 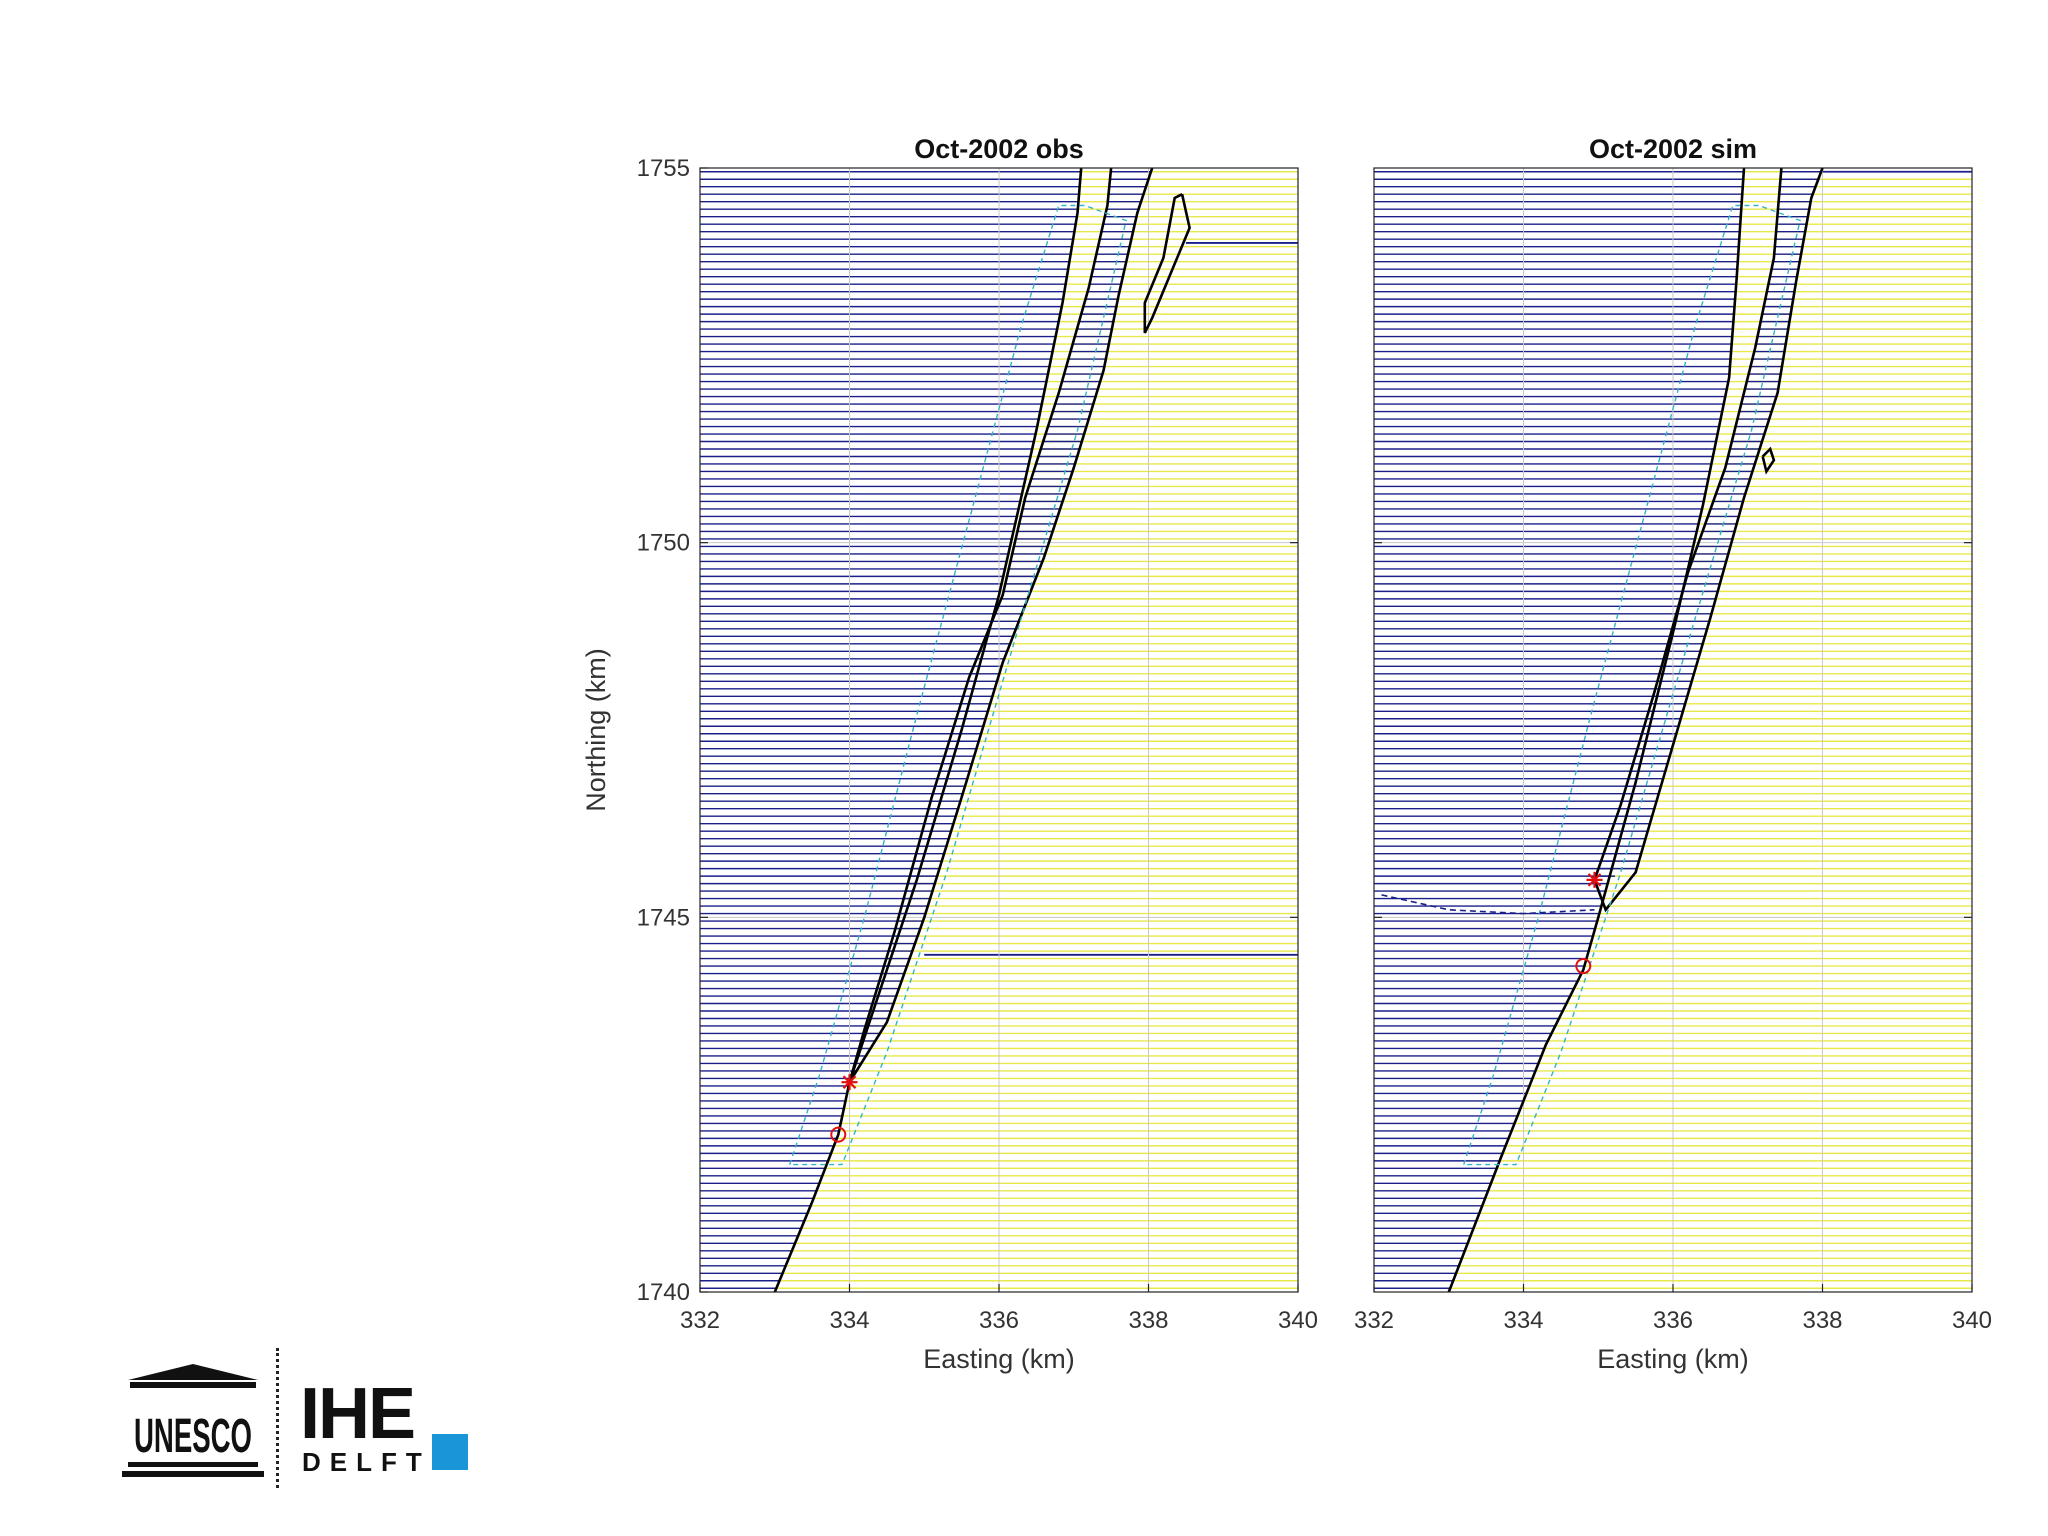 What do you see at coordinates (1673, 149) in the screenshot?
I see `chart-title: Oct-2002 sim` at bounding box center [1673, 149].